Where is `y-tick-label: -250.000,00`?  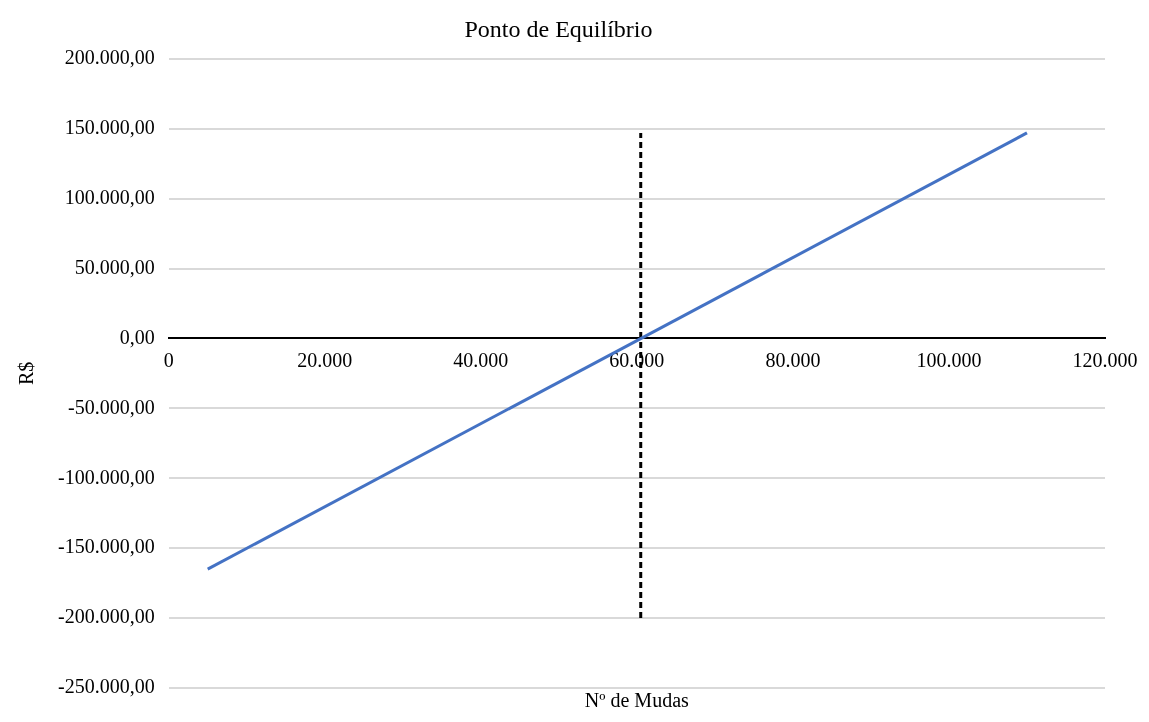 y-tick-label: -250.000,00 is located at coordinates (106, 686).